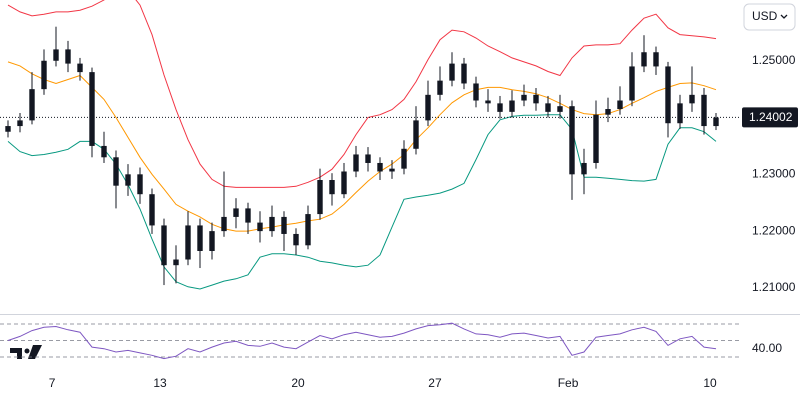 This screenshot has height=400, width=800. What do you see at coordinates (435, 383) in the screenshot?
I see `x-tick-label: 27` at bounding box center [435, 383].